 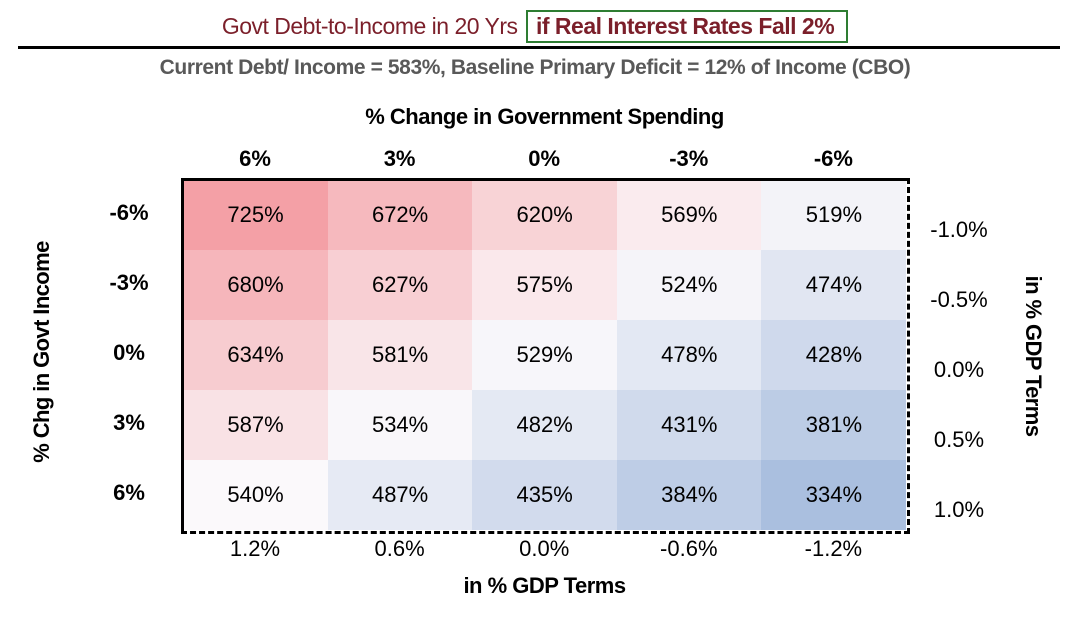 What do you see at coordinates (545, 285) in the screenshot?
I see `heatmap-cell: 575%` at bounding box center [545, 285].